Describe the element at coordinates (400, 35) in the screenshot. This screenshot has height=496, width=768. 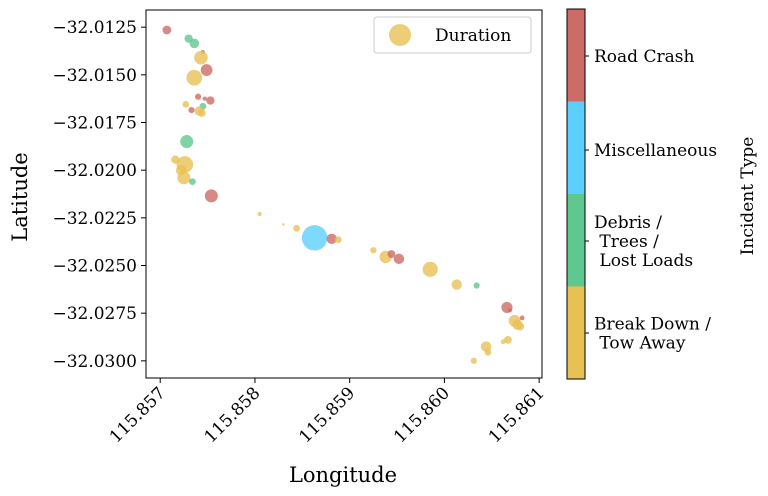
I see `legend-marker` at that location.